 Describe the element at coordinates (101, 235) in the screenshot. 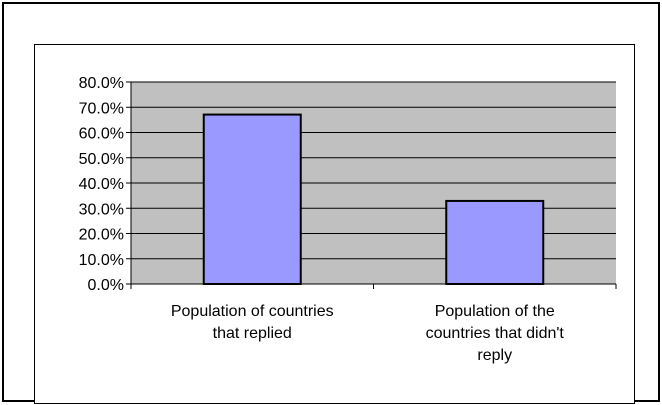

I see `y-tick-label: 20.0%` at that location.